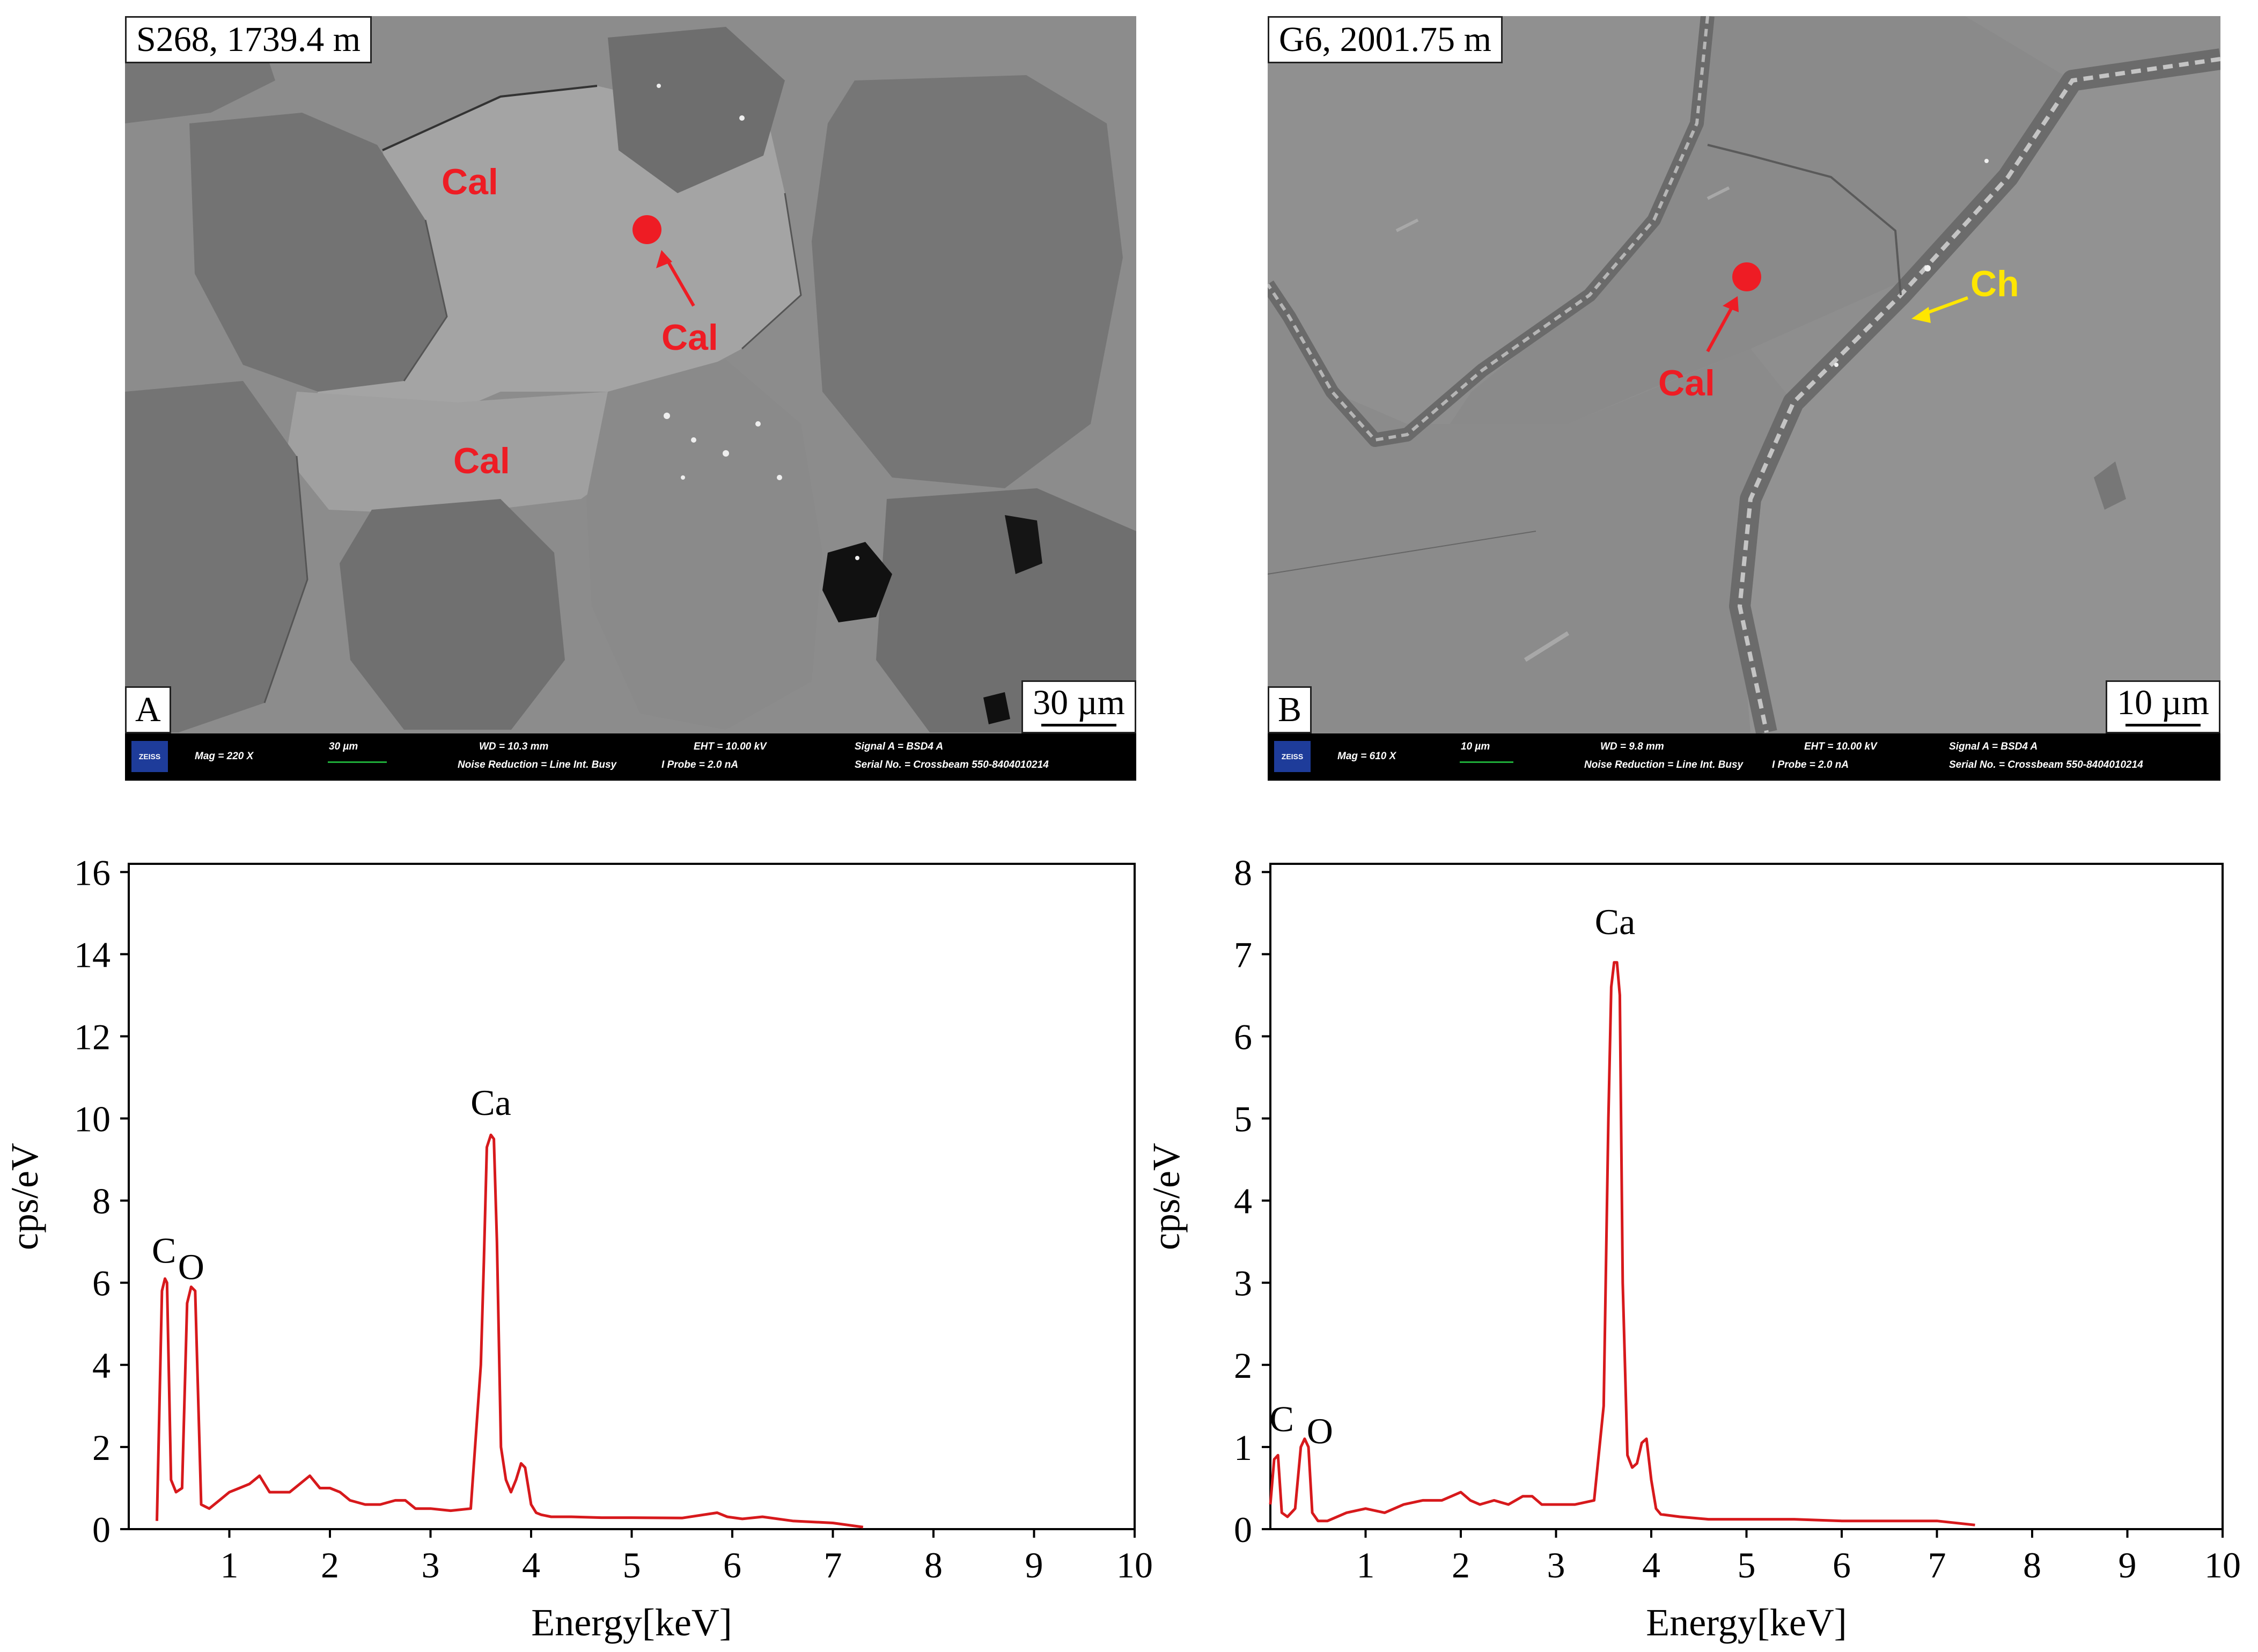 This screenshot has height=1652, width=2258. I want to click on sample-title-b: G6, 2001.75 m, so click(1386, 39).